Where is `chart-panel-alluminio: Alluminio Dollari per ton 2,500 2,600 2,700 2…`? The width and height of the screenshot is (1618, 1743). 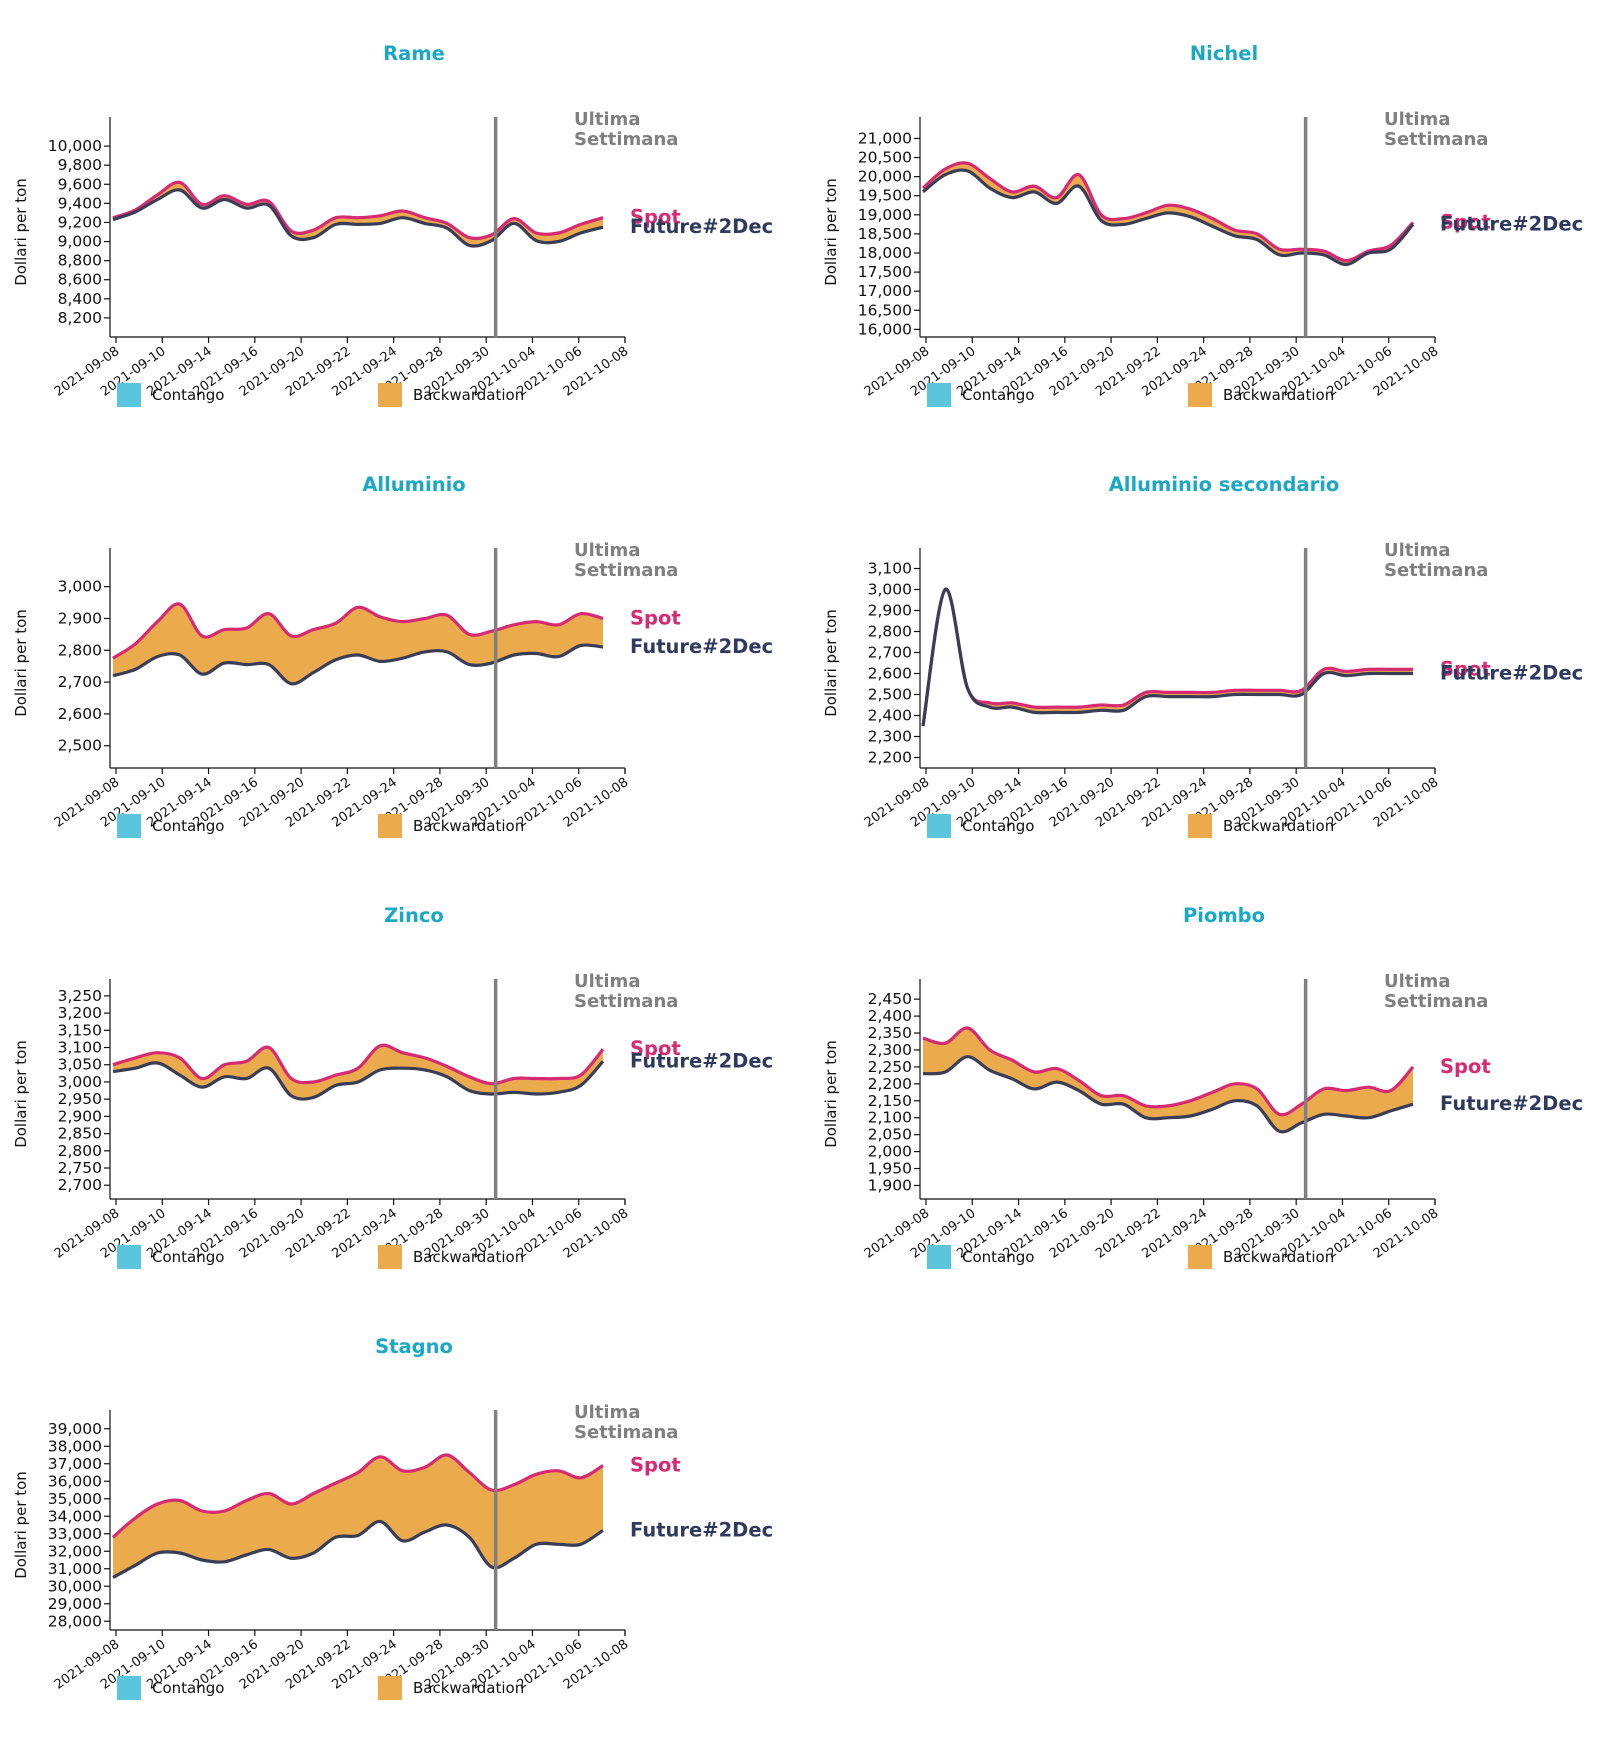 chart-panel-alluminio: Alluminio Dollari per ton 2,500 2,600 2,700 2… is located at coordinates (402, 666).